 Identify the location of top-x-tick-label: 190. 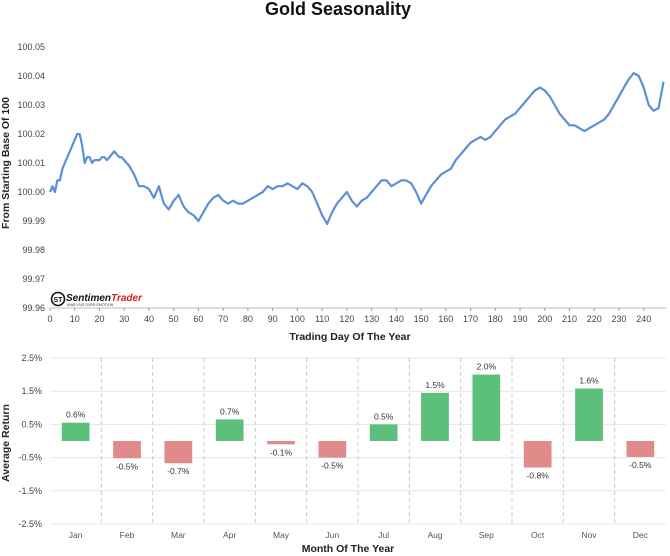
(520, 319).